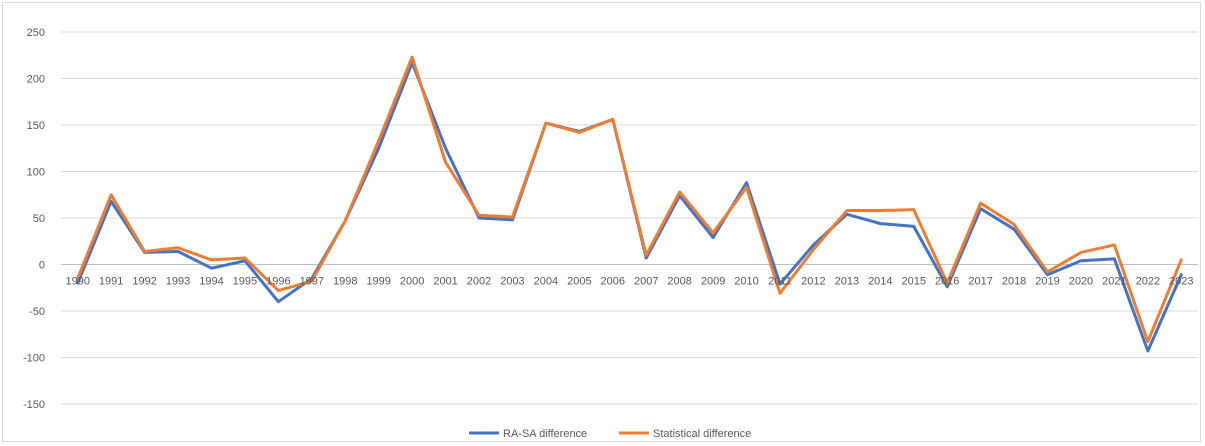 The image size is (1205, 446). I want to click on y-tick-label: 0, so click(42, 266).